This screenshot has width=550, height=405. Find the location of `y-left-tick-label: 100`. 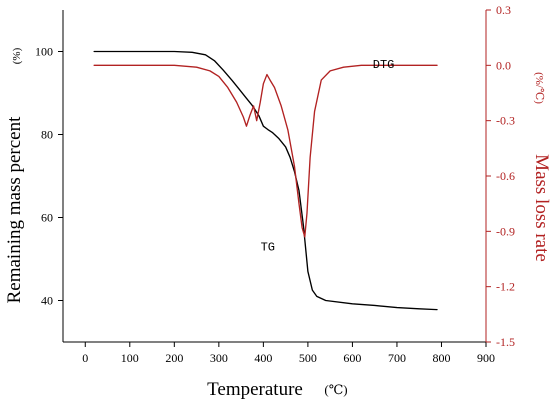

y-left-tick-label: 100 is located at coordinates (44, 52).